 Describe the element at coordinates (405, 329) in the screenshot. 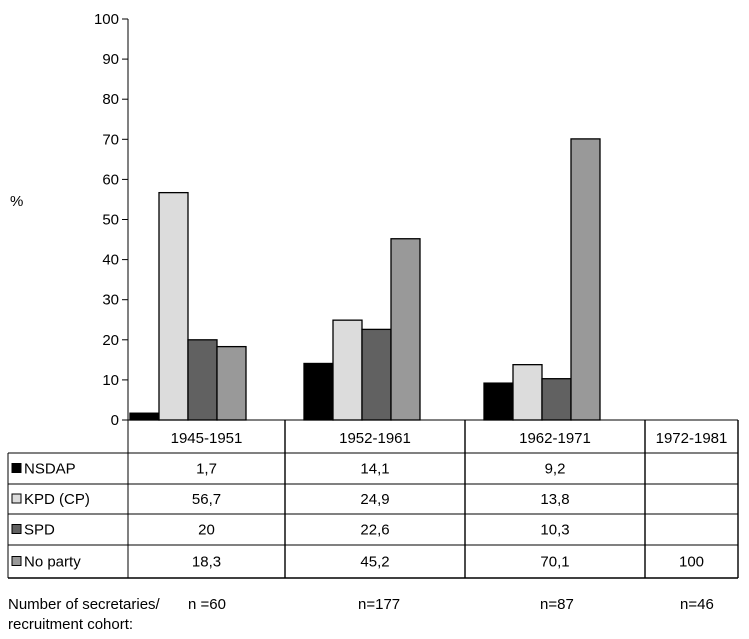

I see `bar-no-party-1952-1961` at that location.